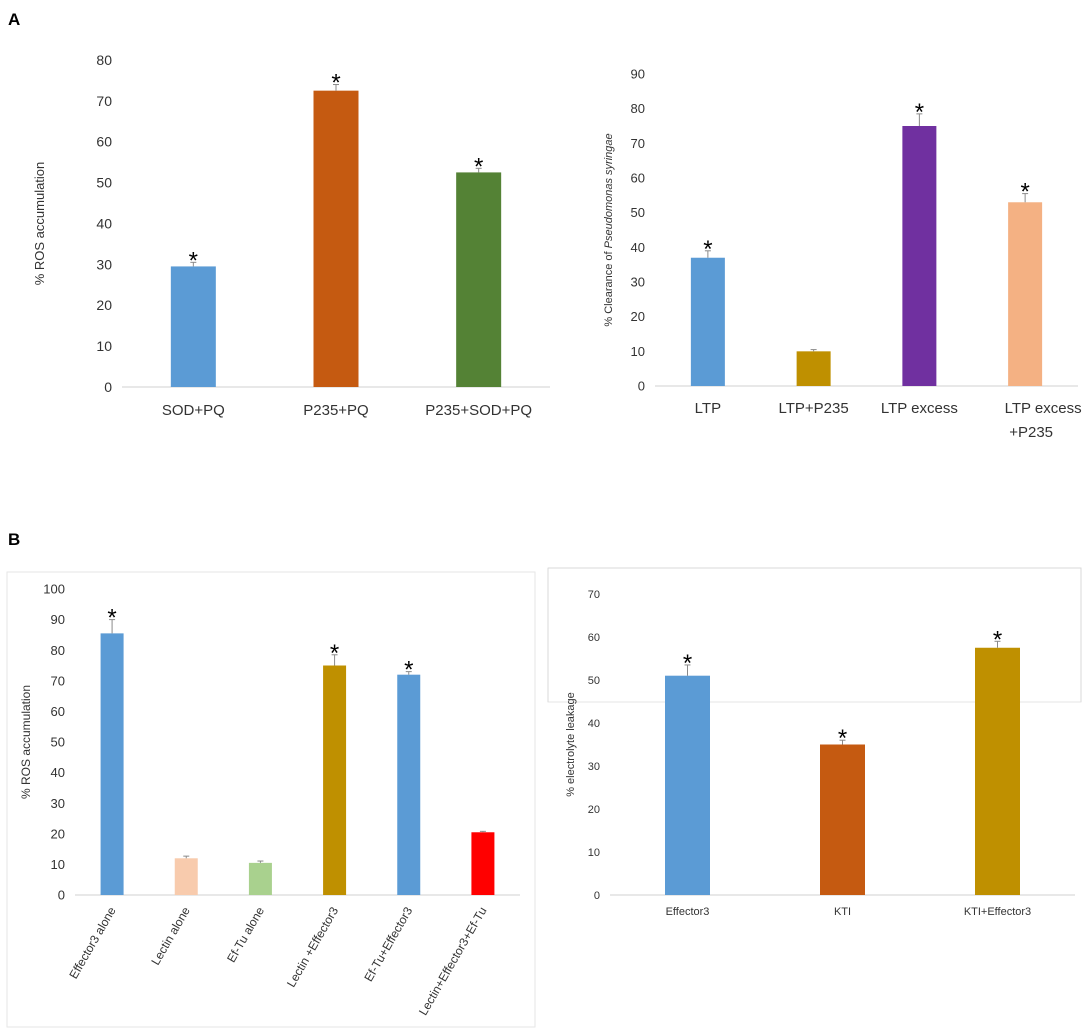  I want to click on x-tick-label: Lectin alone, so click(170, 935).